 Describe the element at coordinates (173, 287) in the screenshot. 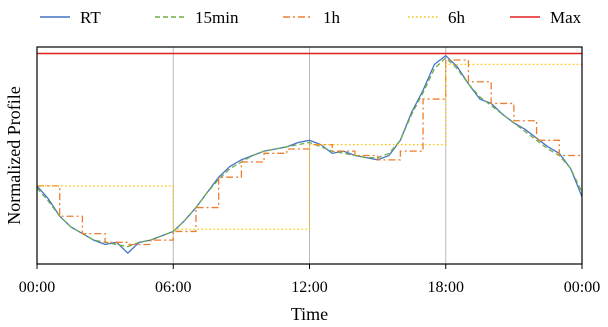

I see `x-tick-label: 06:00` at that location.